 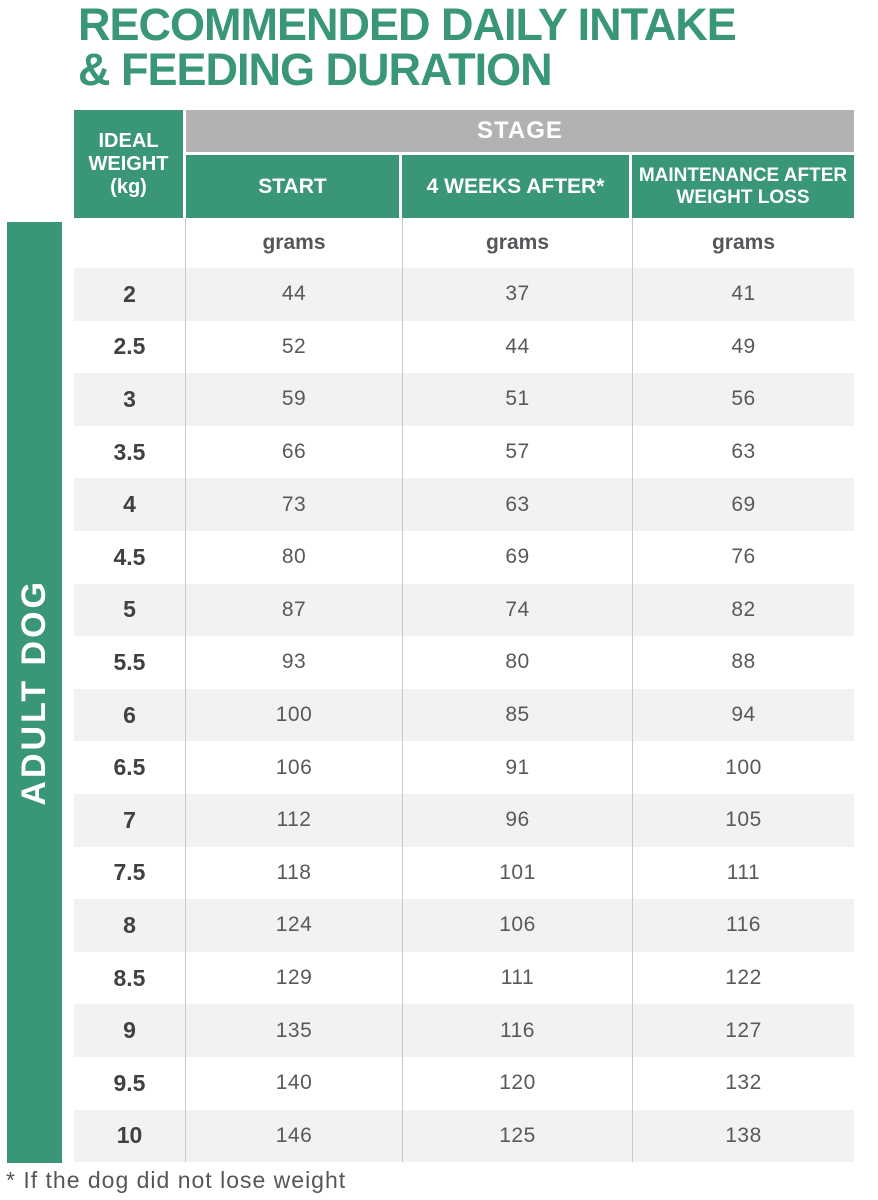 What do you see at coordinates (743, 820) in the screenshot?
I see `value-cell: 105` at bounding box center [743, 820].